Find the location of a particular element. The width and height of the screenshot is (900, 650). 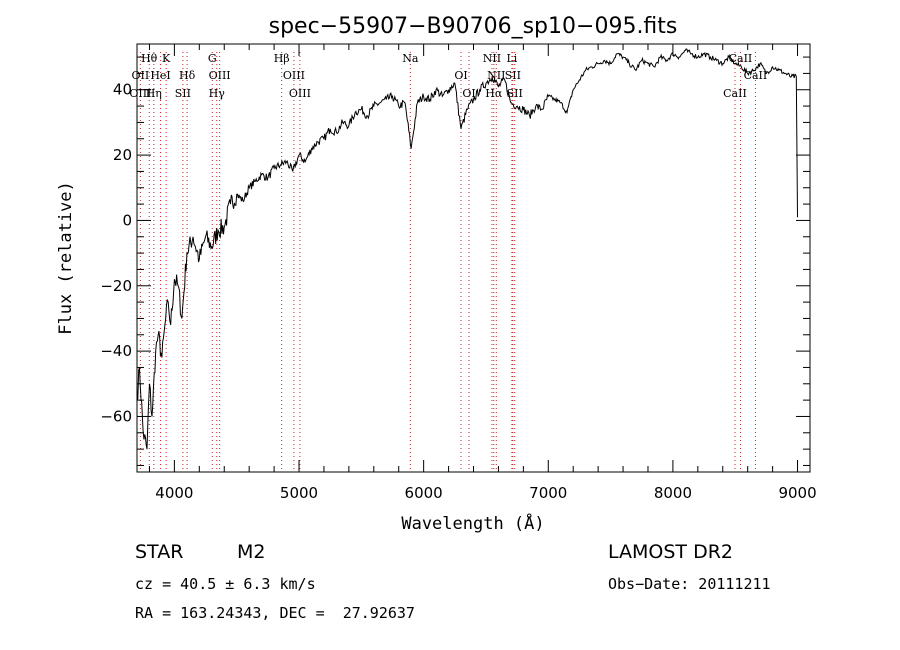

line-label: NII is located at coordinates (492, 58).